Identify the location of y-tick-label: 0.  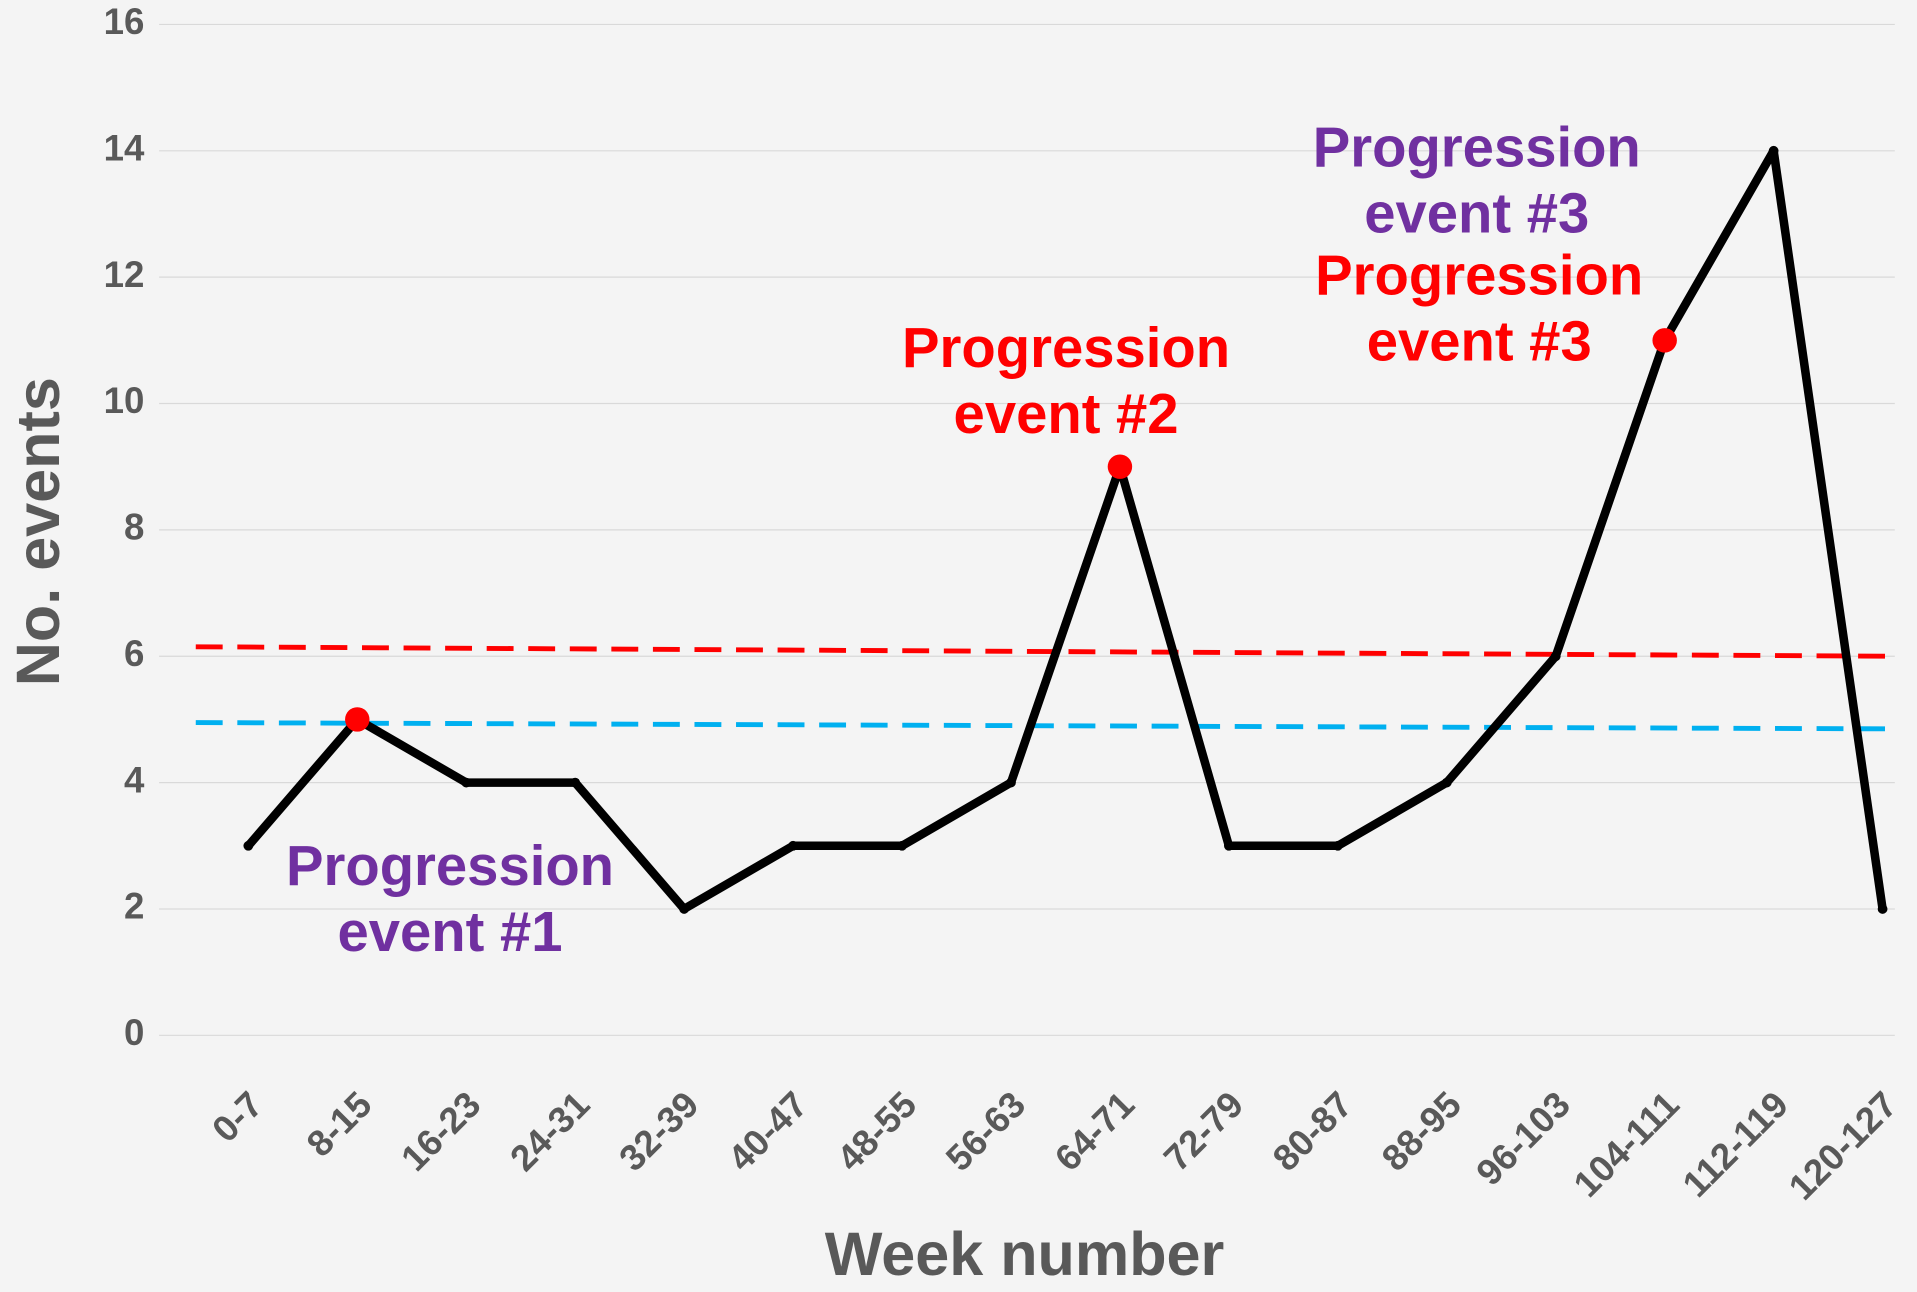
(134, 1032).